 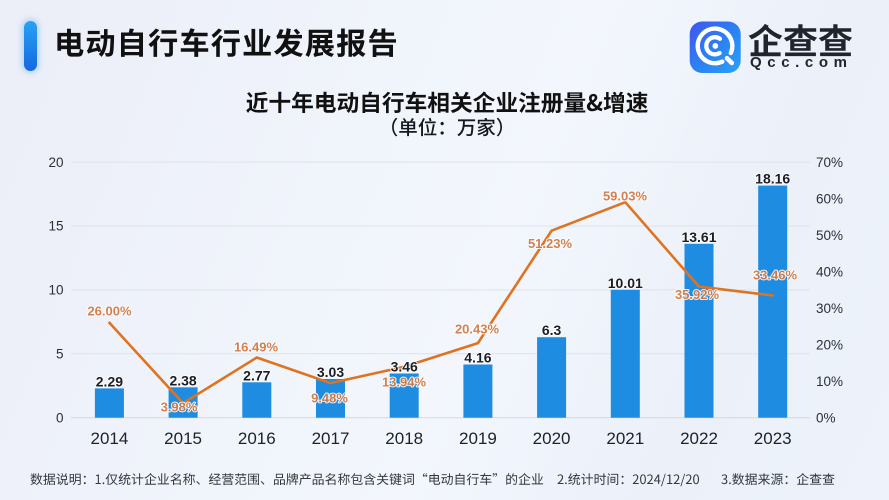 I want to click on svg-text: 13.61, so click(x=698, y=237).